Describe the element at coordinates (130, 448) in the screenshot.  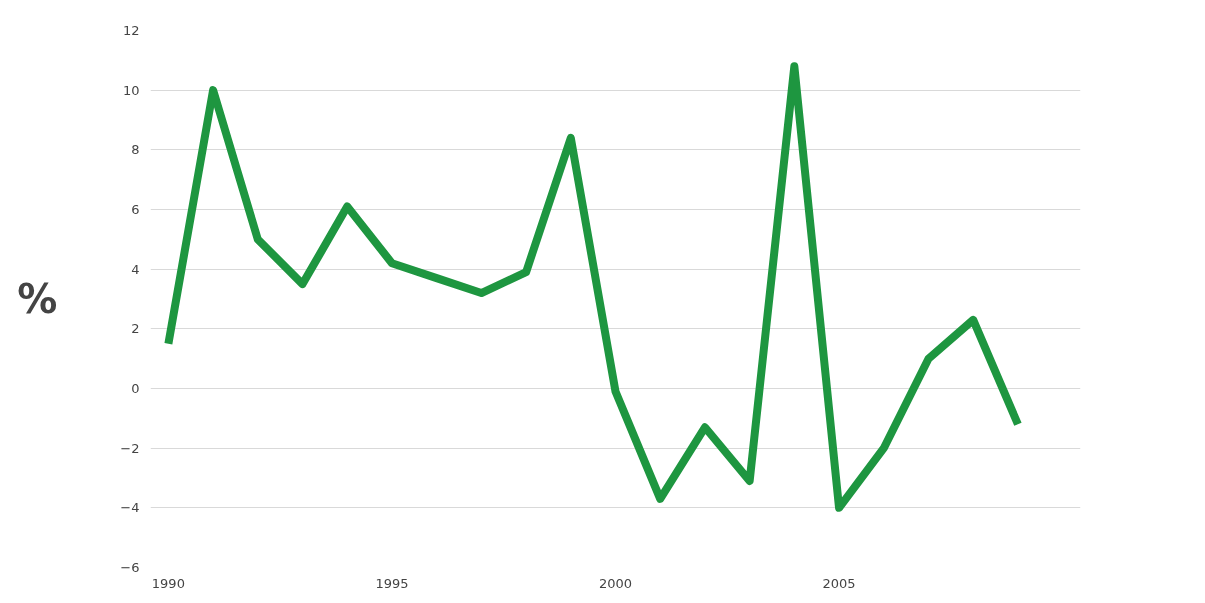
I see `y-tick-label: −2` at that location.